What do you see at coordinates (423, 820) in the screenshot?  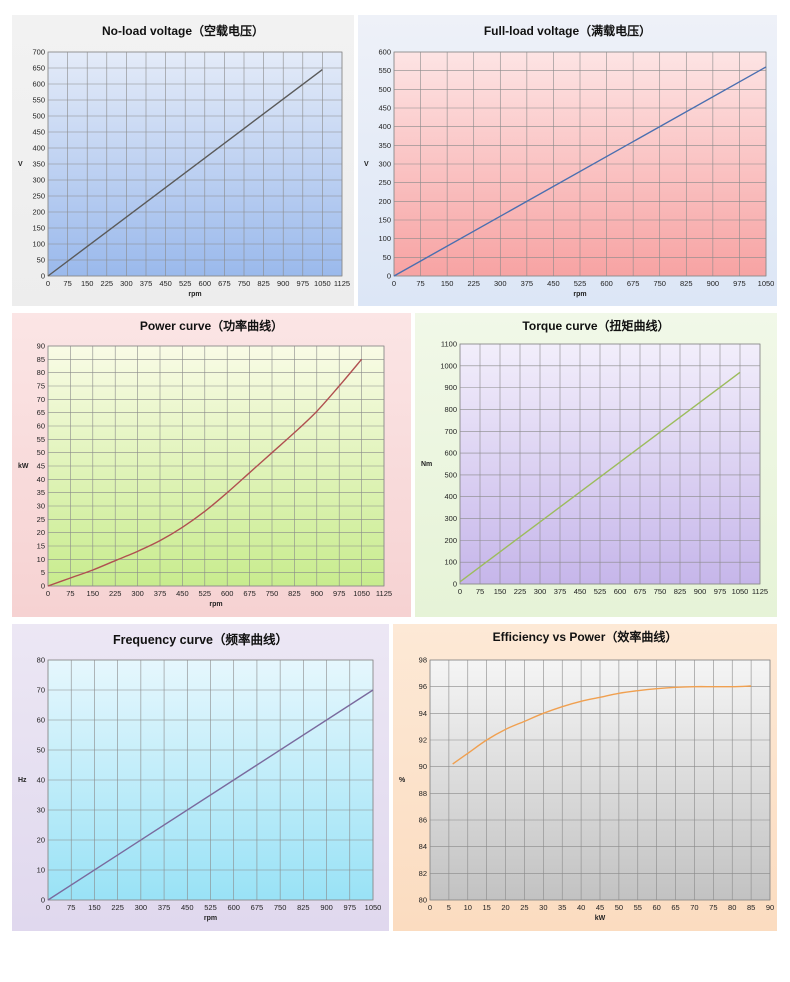 I see `y-tick-label: 86` at bounding box center [423, 820].